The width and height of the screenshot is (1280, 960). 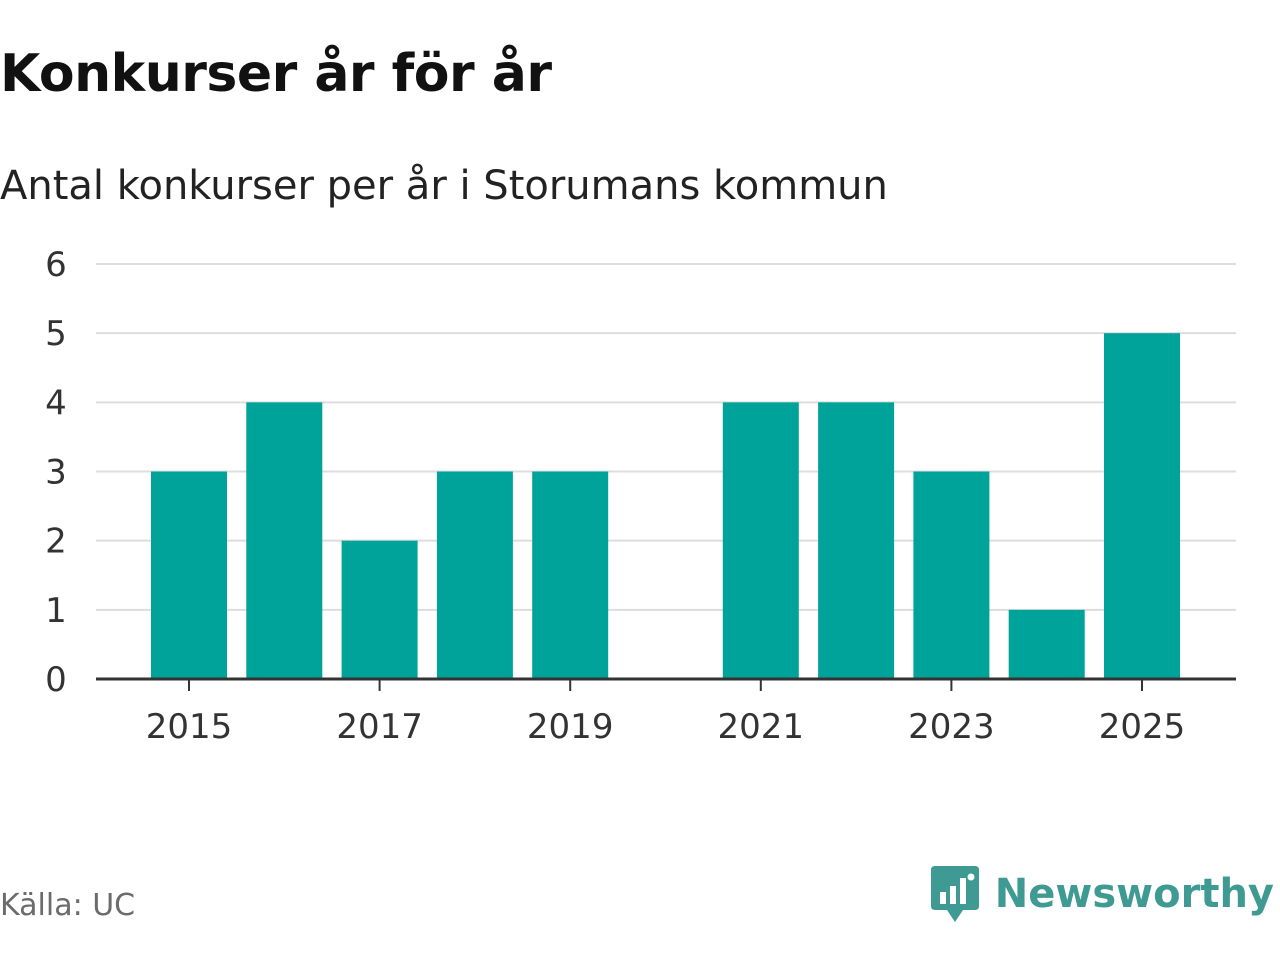 What do you see at coordinates (189, 575) in the screenshot?
I see `bar-2015` at bounding box center [189, 575].